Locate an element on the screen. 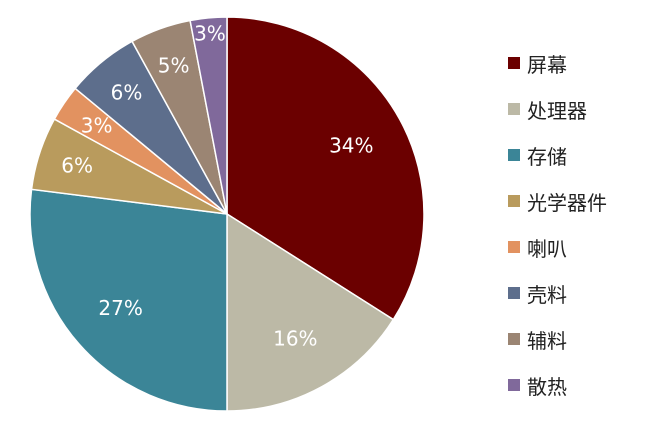 Image resolution: width=660 pixels, height=425 pixels. legend-label: 屏幕 is located at coordinates (547, 64).